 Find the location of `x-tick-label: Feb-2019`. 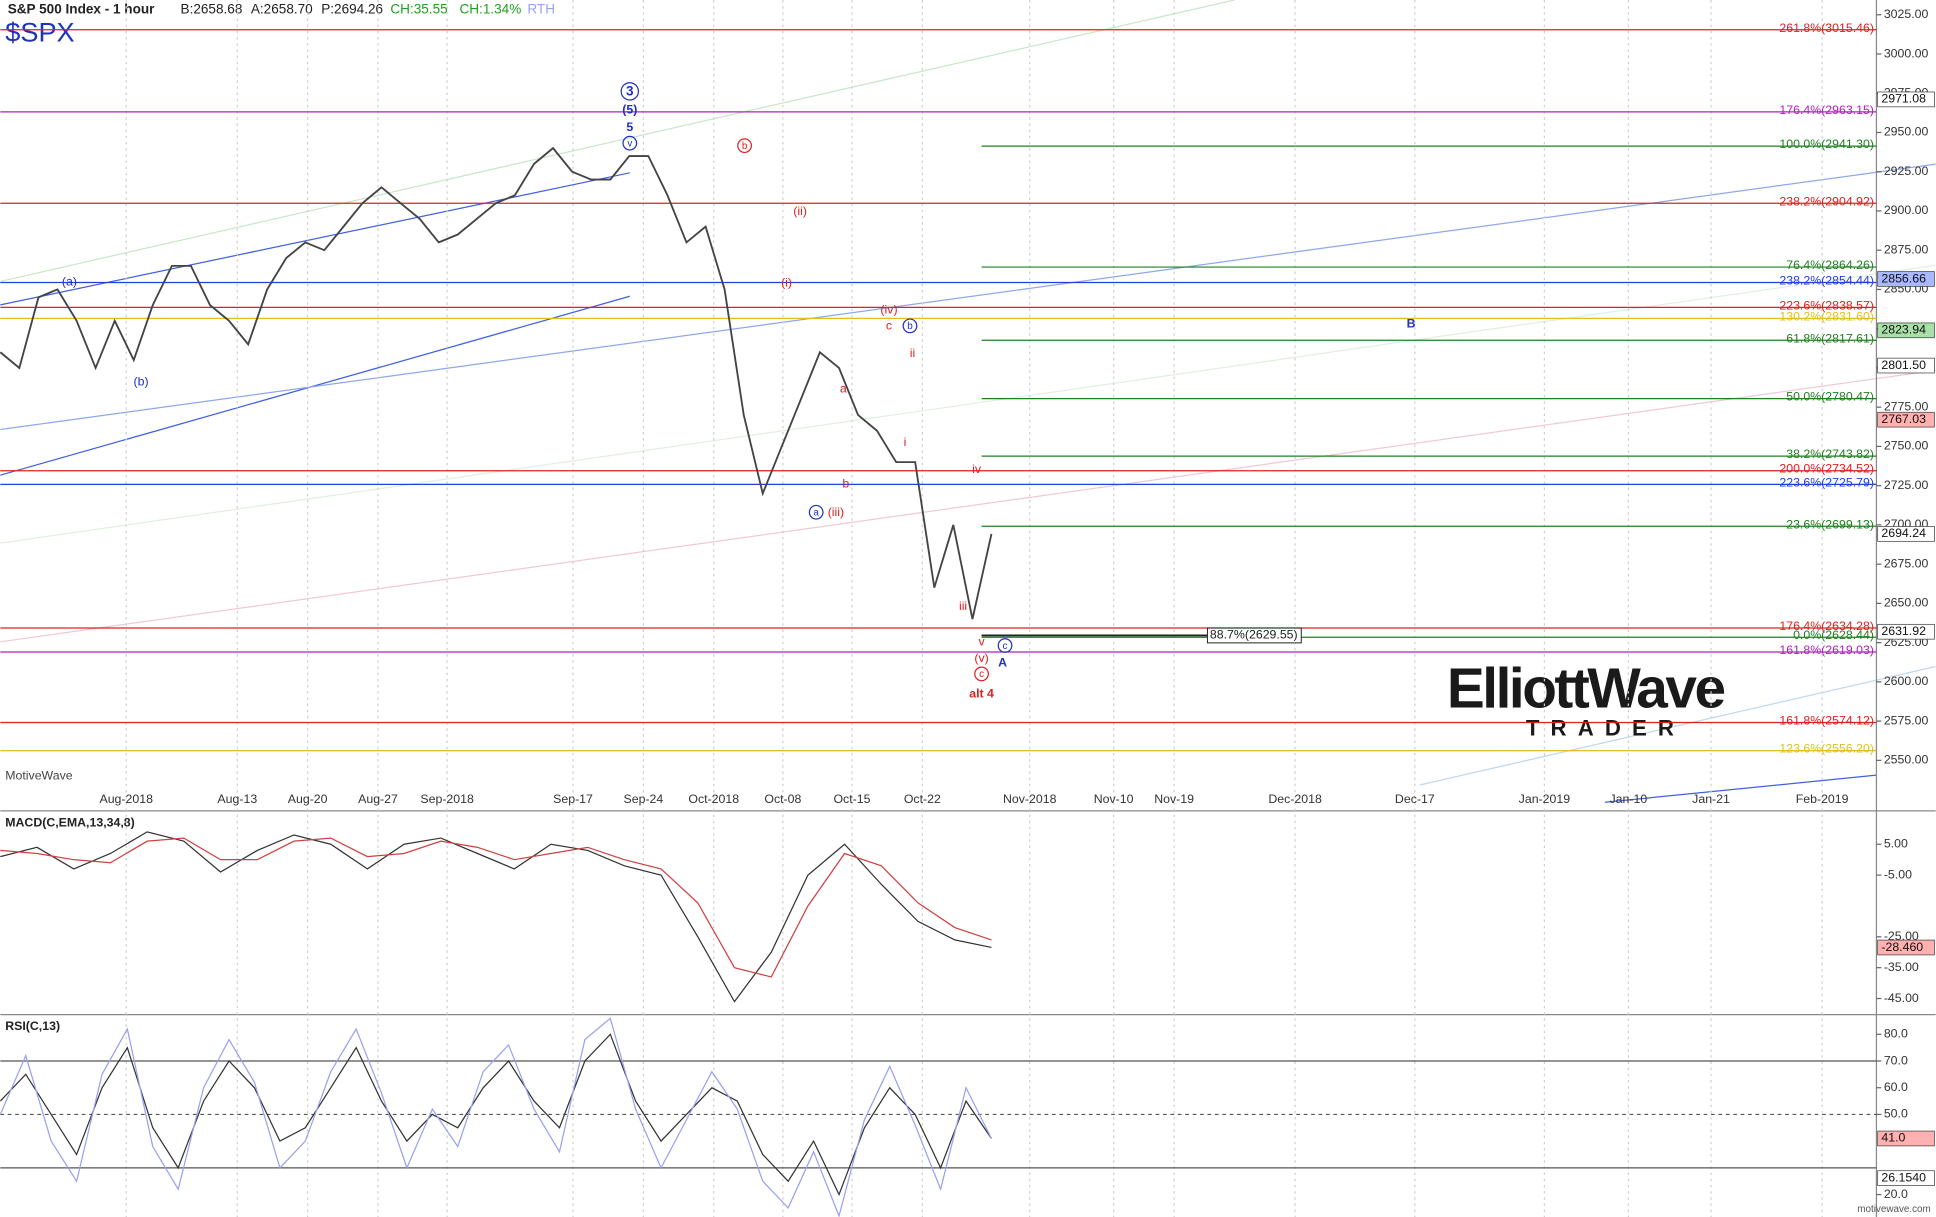

x-tick-label: Feb-2019 is located at coordinates (1822, 799).